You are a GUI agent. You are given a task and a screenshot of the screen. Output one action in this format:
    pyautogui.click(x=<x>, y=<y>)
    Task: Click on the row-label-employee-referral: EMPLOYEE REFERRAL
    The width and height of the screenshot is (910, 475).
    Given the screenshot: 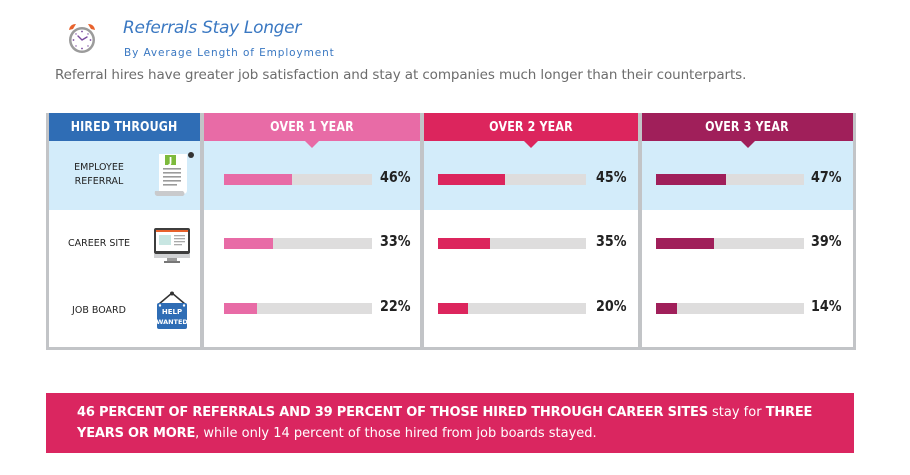 What is the action you would take?
    pyautogui.click(x=99, y=175)
    